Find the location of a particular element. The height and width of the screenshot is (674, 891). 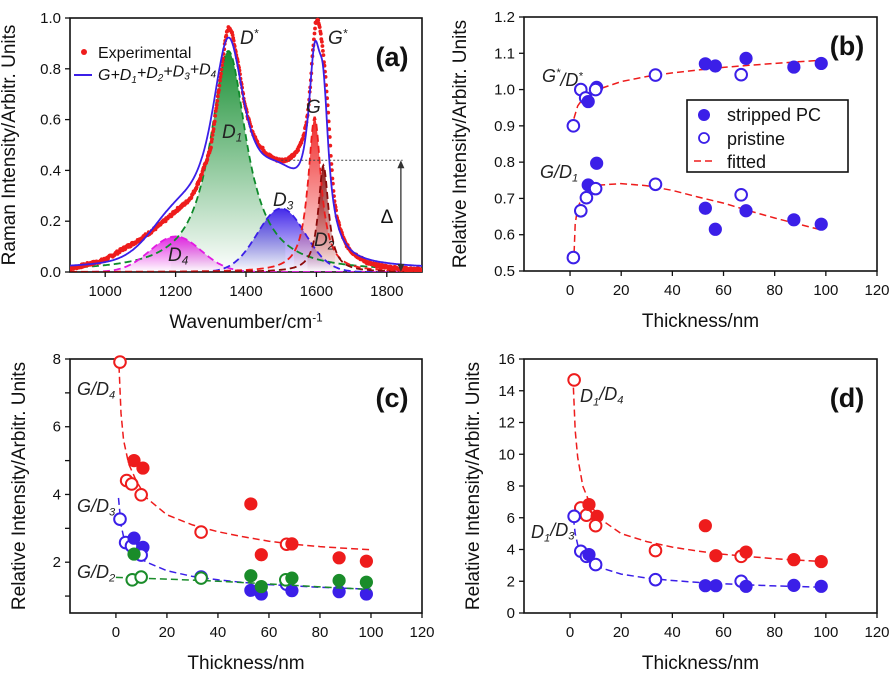

x-tick-label: 1600 is located at coordinates (316, 291).